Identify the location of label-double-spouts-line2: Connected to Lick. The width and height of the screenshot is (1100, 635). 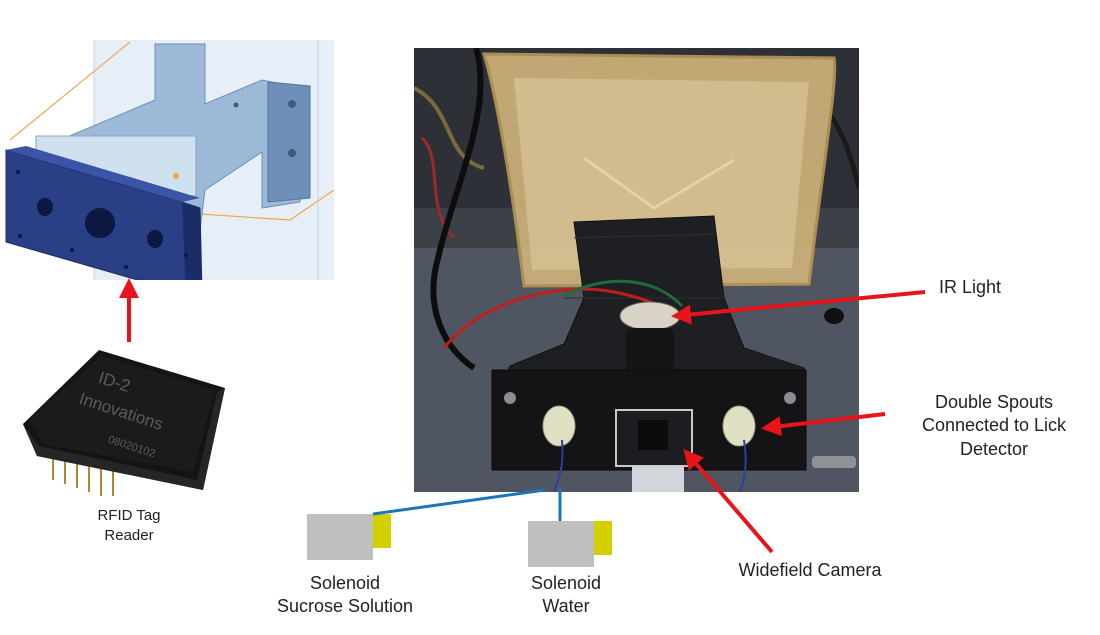
(994, 425).